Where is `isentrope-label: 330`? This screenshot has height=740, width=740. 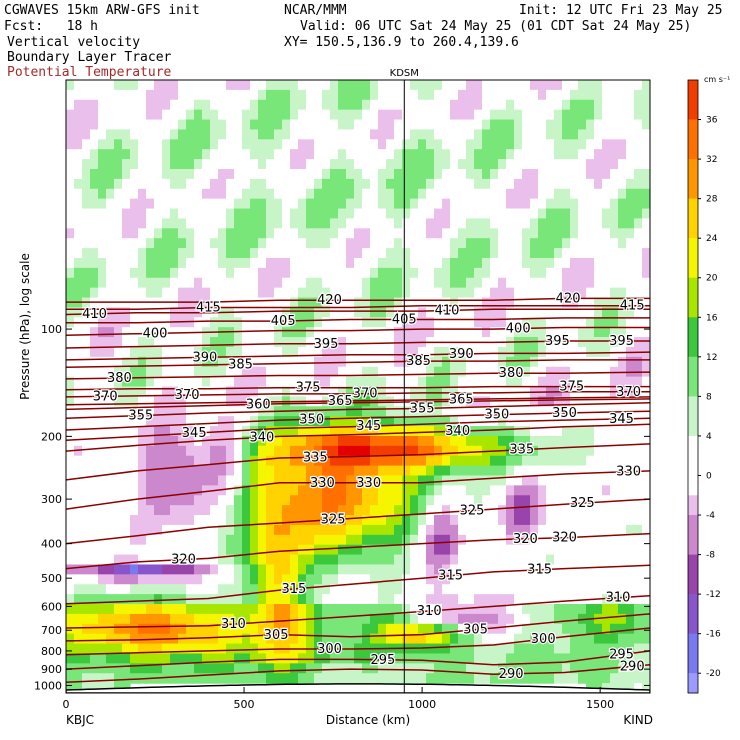
isentrope-label: 330 is located at coordinates (322, 483).